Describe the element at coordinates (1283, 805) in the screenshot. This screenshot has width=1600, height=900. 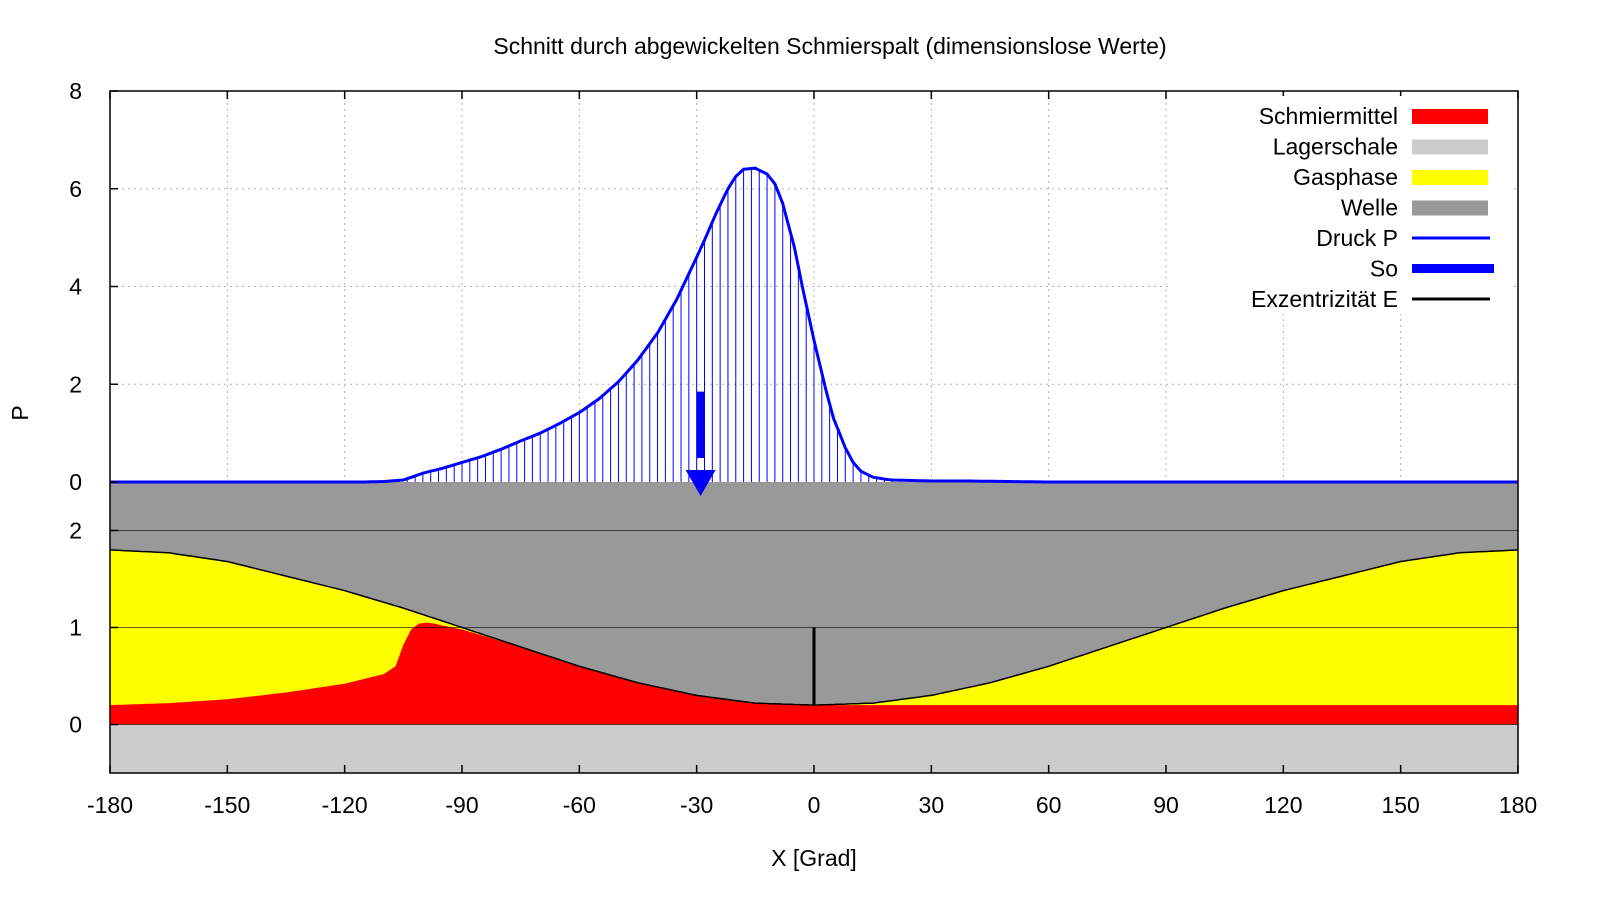
I see `x-tick-label: 120` at that location.